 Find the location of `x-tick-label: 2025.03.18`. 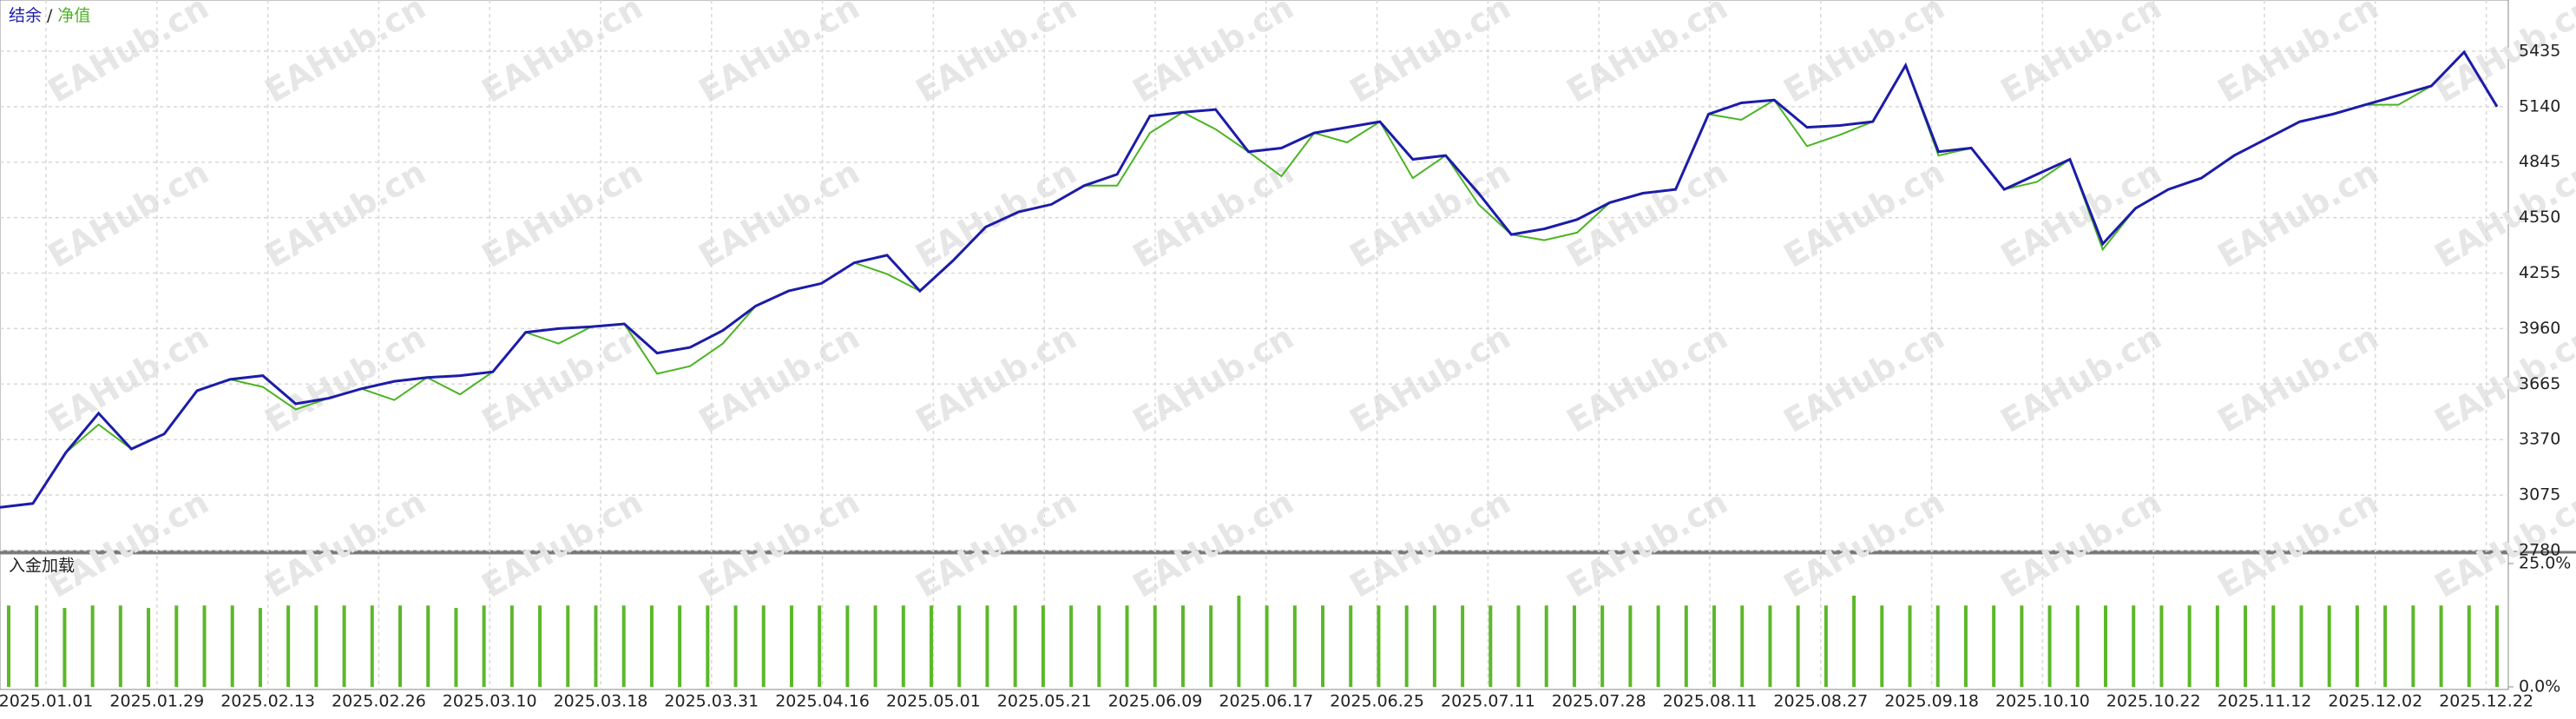

x-tick-label: 2025.03.18 is located at coordinates (601, 701).